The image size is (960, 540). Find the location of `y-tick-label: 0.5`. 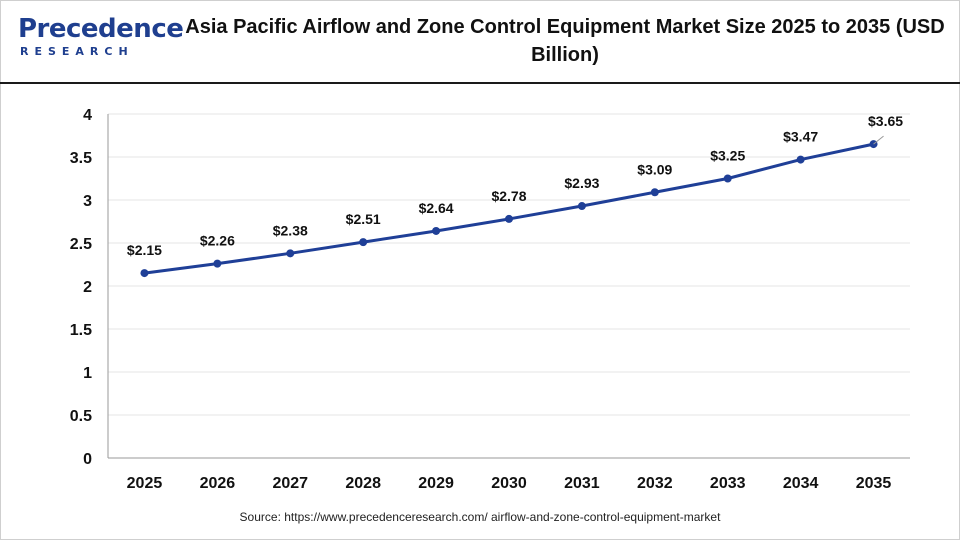

y-tick-label: 0.5 is located at coordinates (81, 416).